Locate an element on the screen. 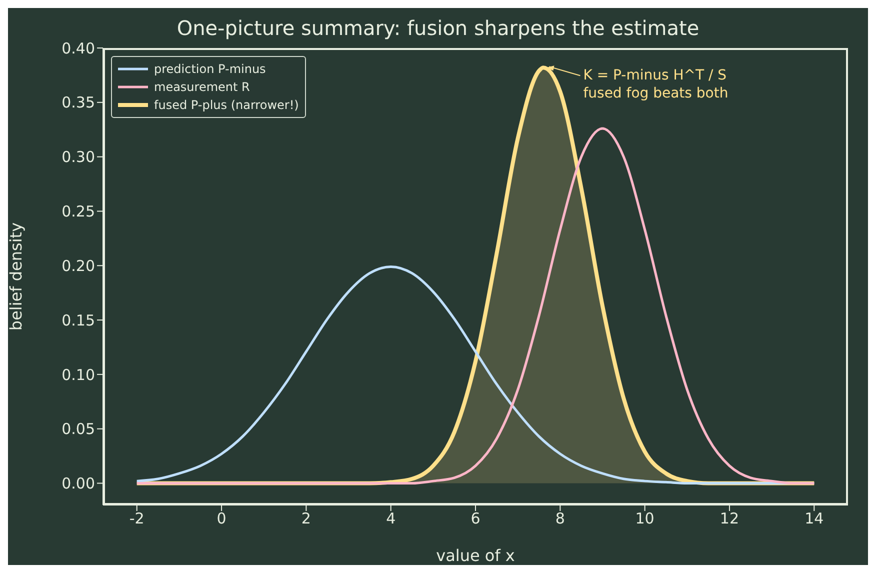  y-tick-label: 0.20 is located at coordinates (78, 265).